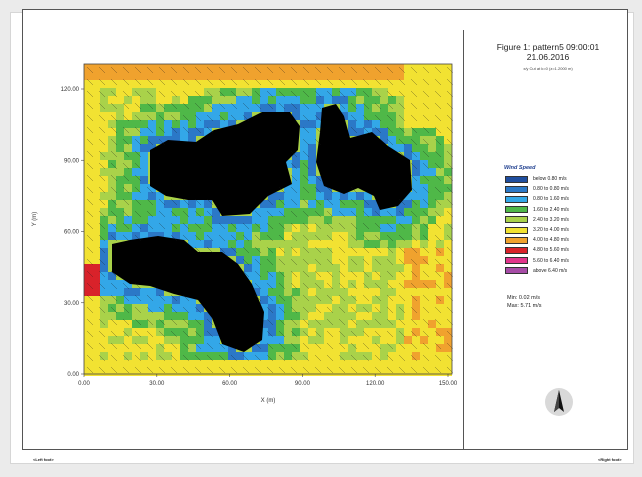  What do you see at coordinates (72, 304) in the screenshot?
I see `y-tick-label: 30.00` at bounding box center [72, 304].